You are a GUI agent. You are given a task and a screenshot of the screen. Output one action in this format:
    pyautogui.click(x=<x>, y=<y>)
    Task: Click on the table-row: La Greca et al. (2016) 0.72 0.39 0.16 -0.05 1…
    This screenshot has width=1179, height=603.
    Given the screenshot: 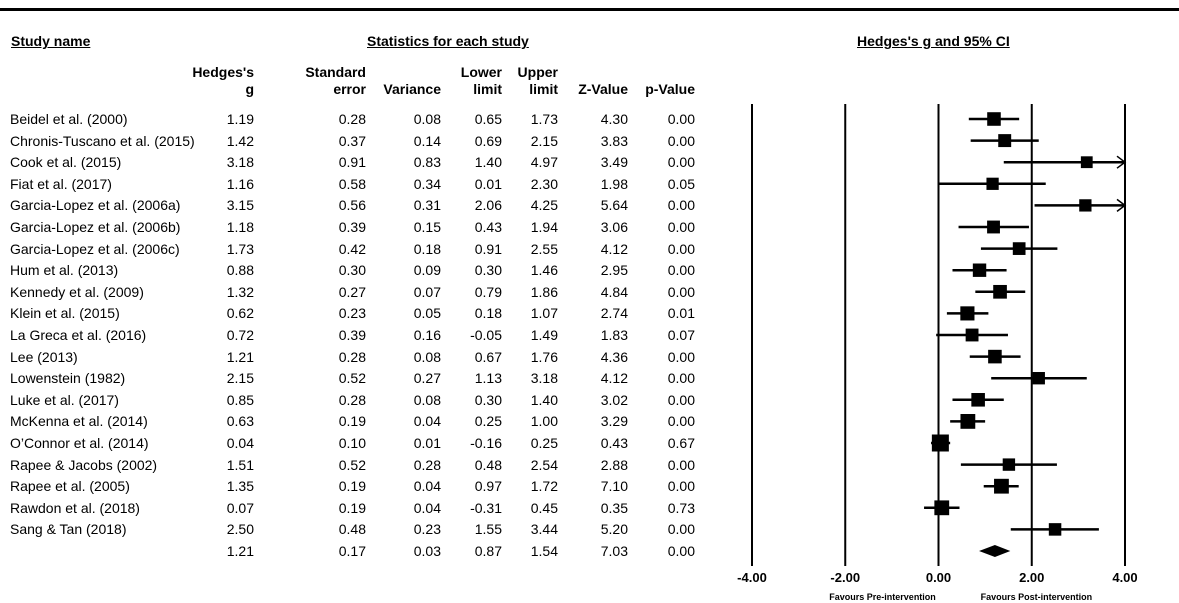 What is the action you would take?
    pyautogui.click(x=360, y=335)
    